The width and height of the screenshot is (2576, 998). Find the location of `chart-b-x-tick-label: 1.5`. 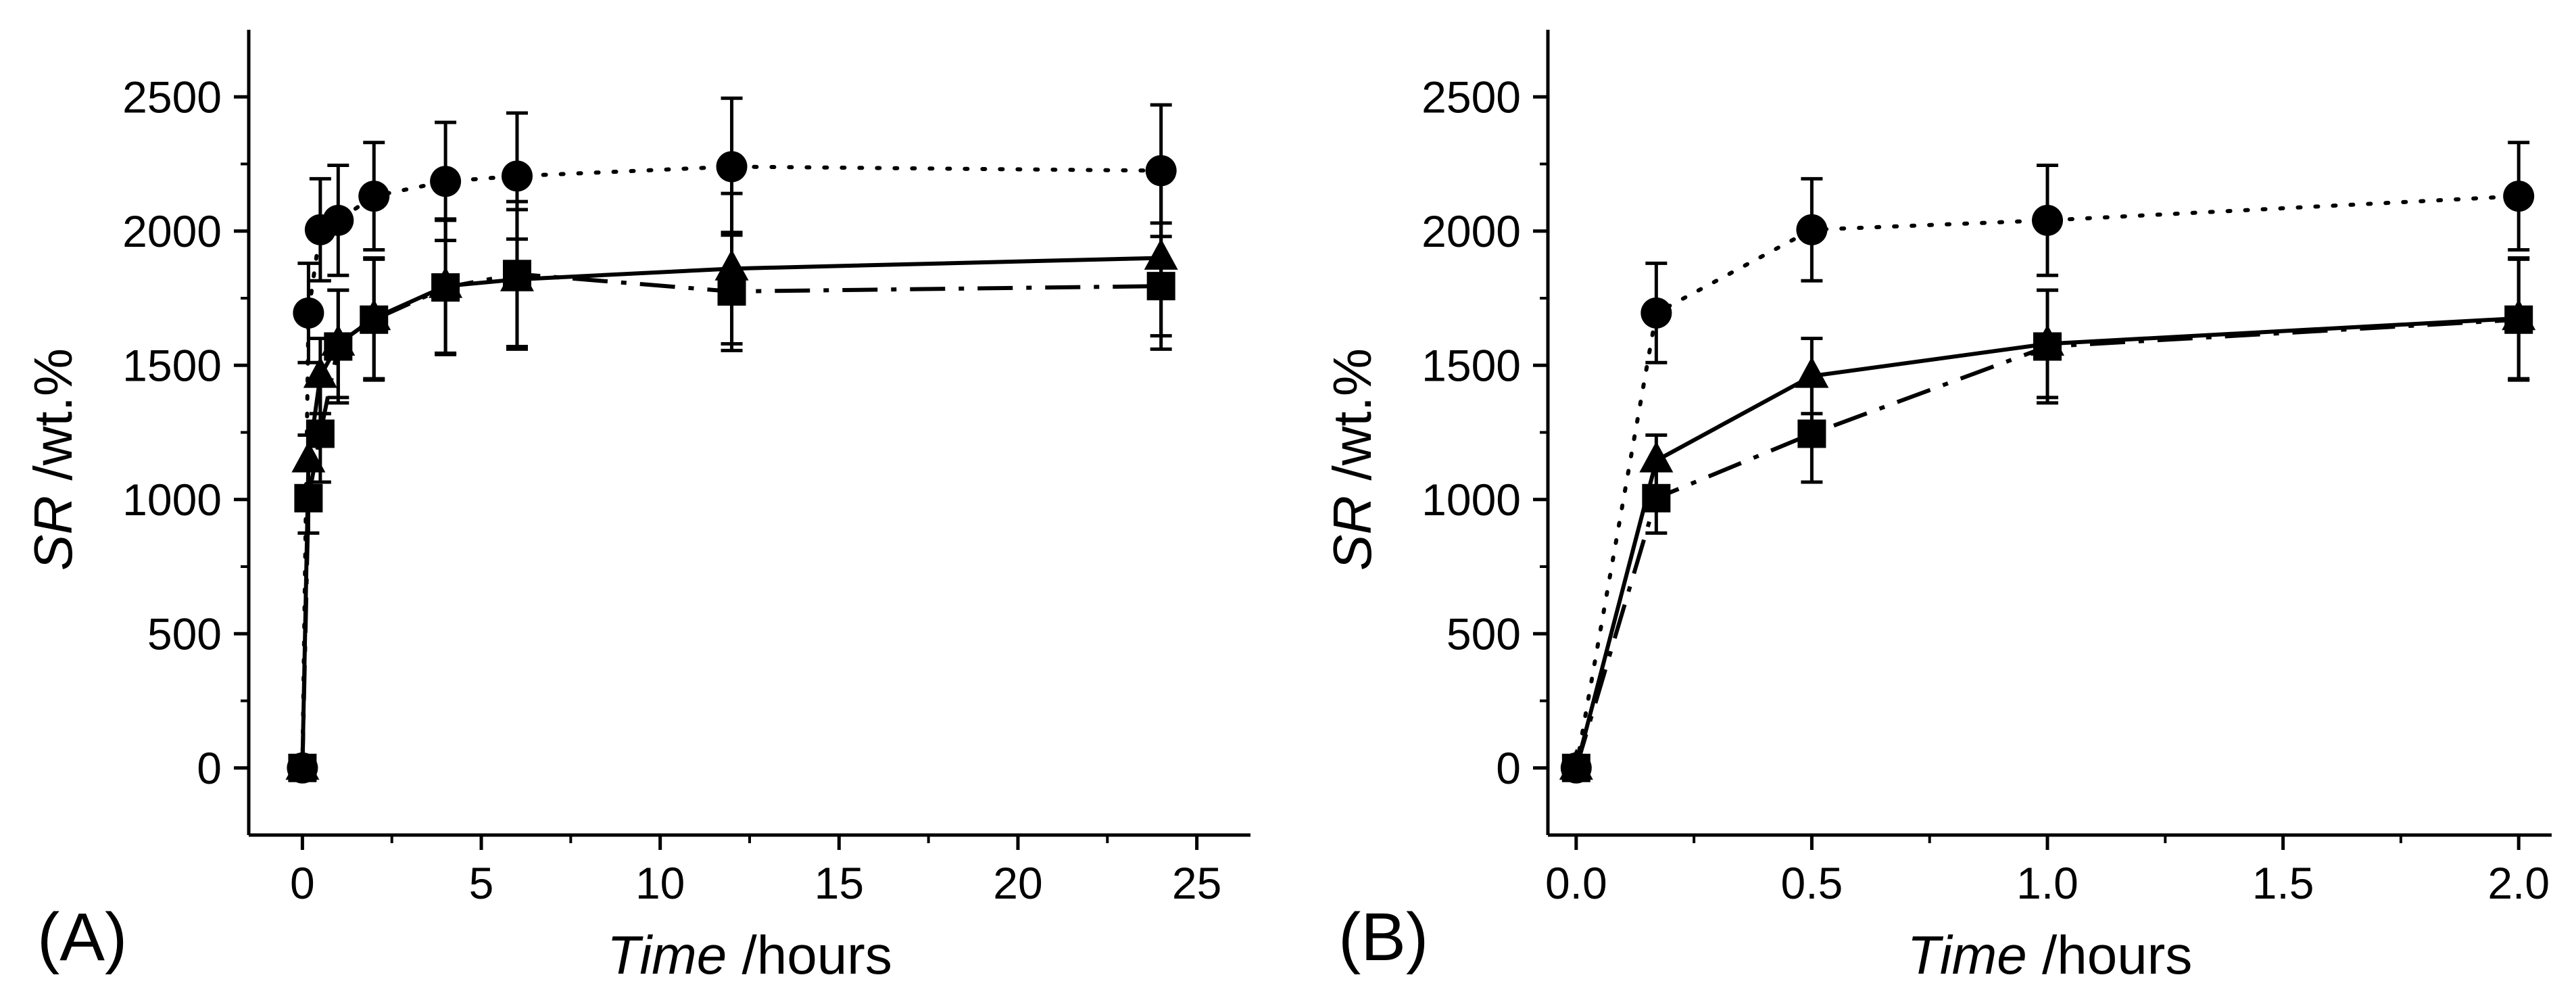

chart-b-x-tick-label: 1.5 is located at coordinates (2283, 883).